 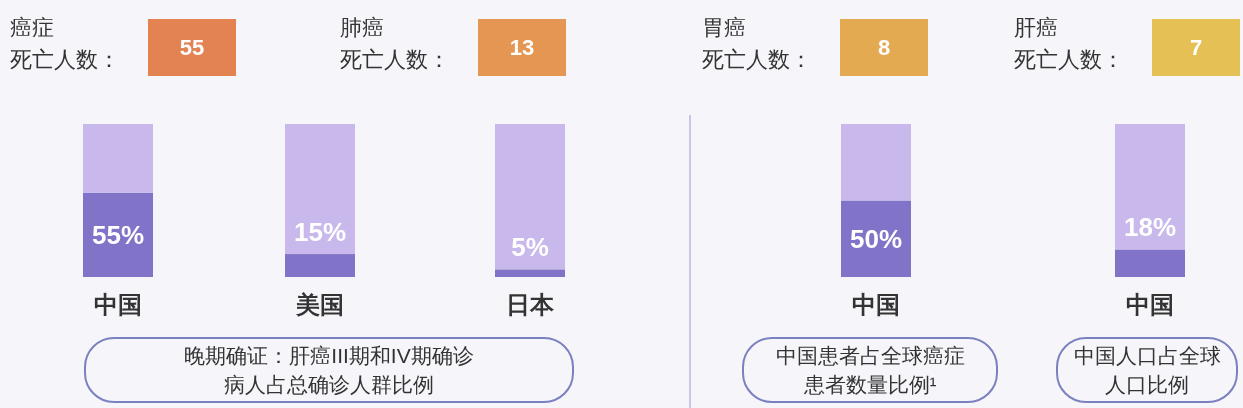 I want to click on x-axis-title: 中国患者占全球癌症患者数量比例¹, so click(x=870, y=370).